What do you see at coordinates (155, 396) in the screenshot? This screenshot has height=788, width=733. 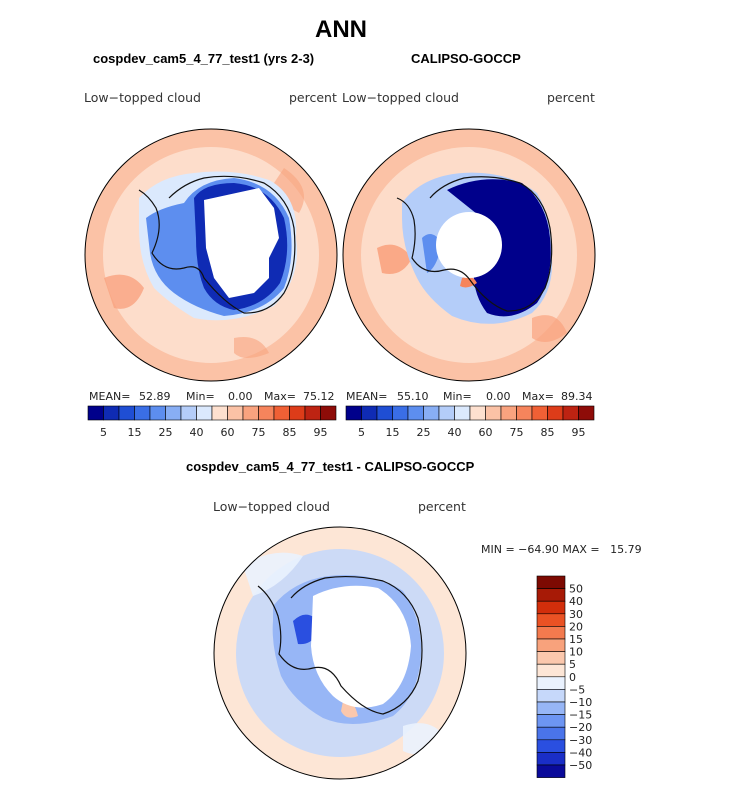 I see `panel1-mean-value: 52.89` at bounding box center [155, 396].